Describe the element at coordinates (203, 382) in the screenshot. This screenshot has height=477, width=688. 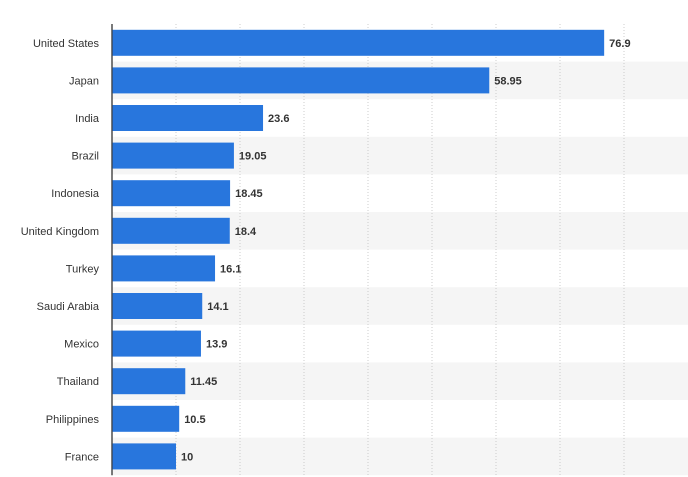
I see `value-label: 11.45` at that location.